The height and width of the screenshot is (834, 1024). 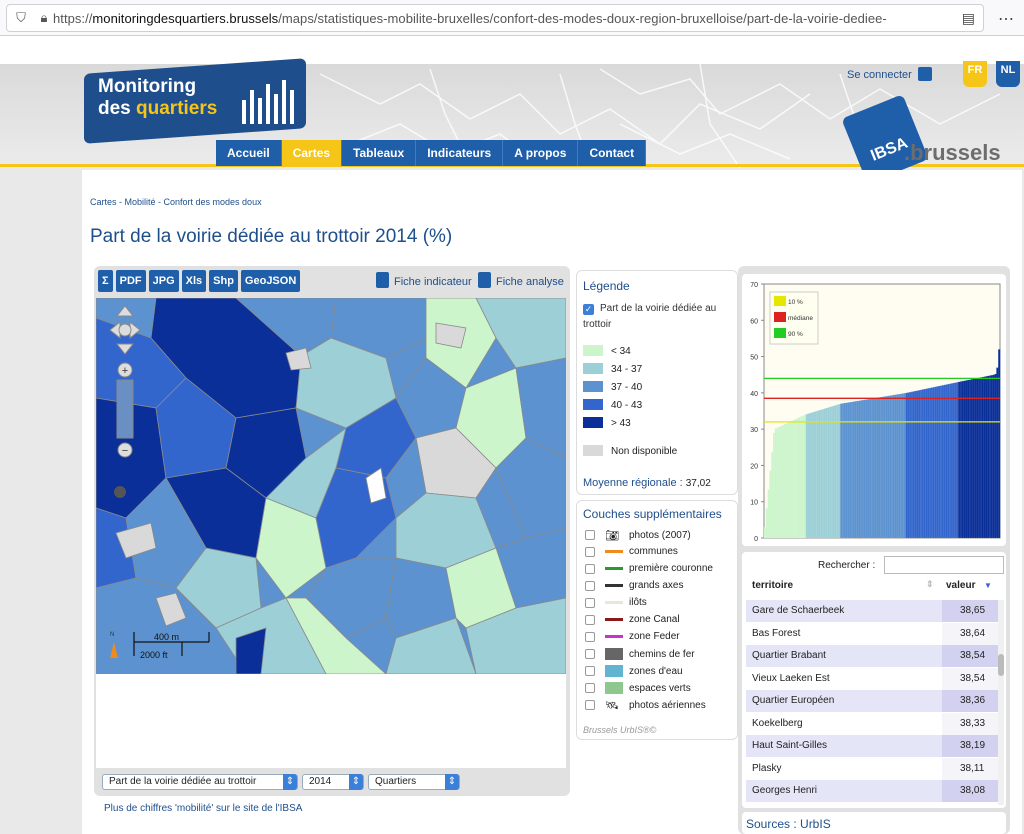 What do you see at coordinates (194, 281) in the screenshot?
I see `xls-button: Xls` at bounding box center [194, 281].